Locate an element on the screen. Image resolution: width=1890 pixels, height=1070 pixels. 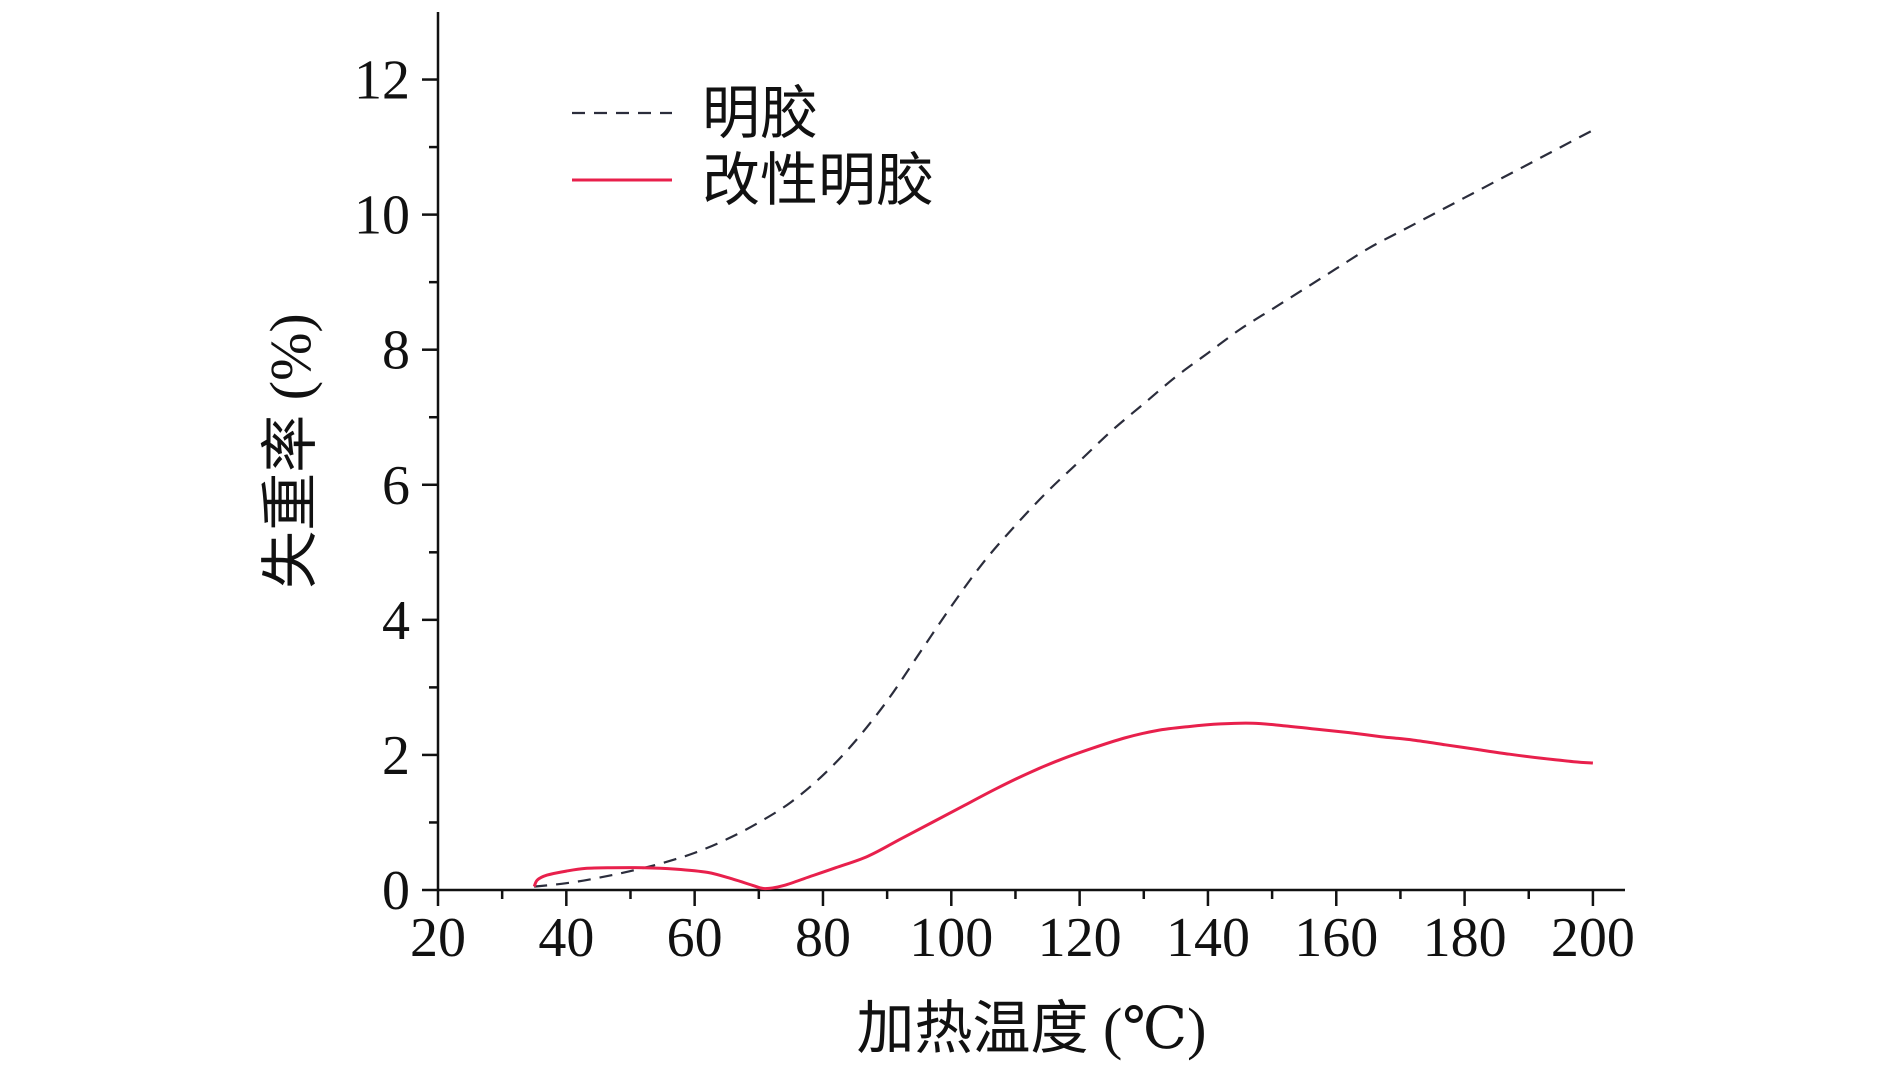
x-tick-label: 40 is located at coordinates (566, 938).